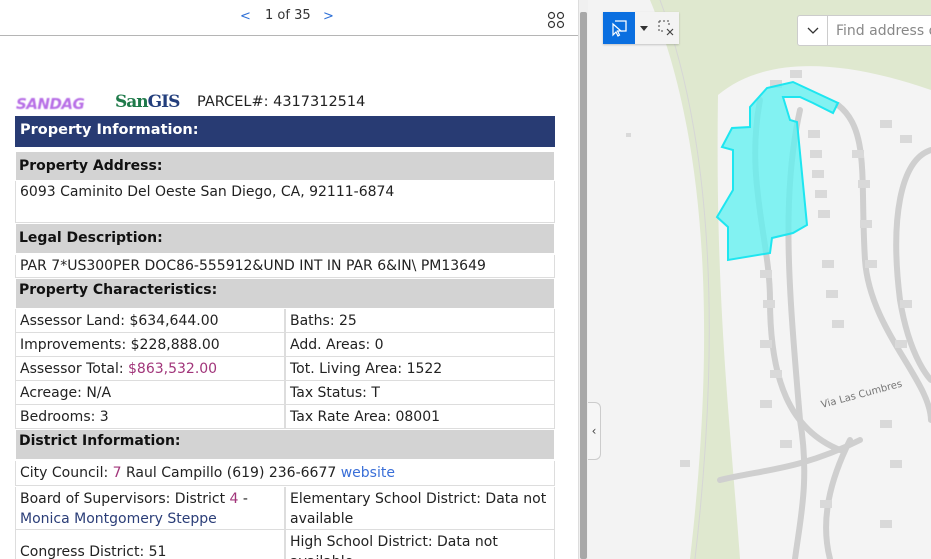  Describe the element at coordinates (150, 321) in the screenshot. I see `assessor-land: Assessor Land: $634,644.00` at that location.